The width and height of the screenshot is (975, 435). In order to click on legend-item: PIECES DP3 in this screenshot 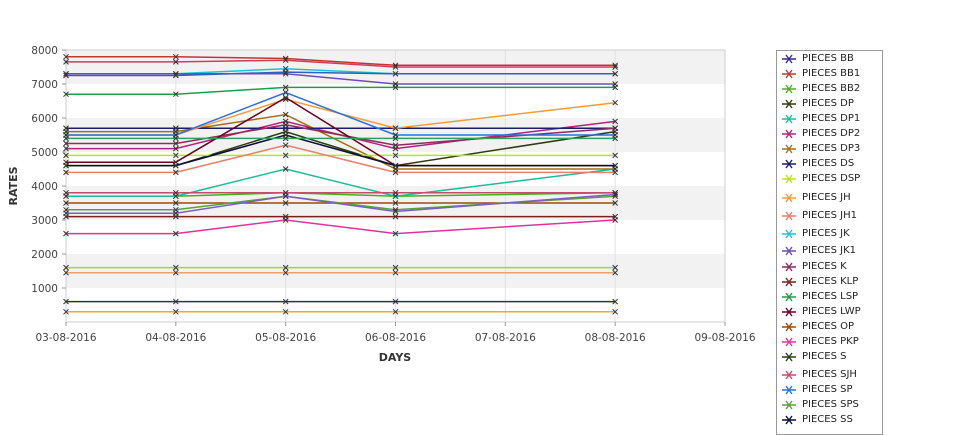, I will do `click(818, 148)`.